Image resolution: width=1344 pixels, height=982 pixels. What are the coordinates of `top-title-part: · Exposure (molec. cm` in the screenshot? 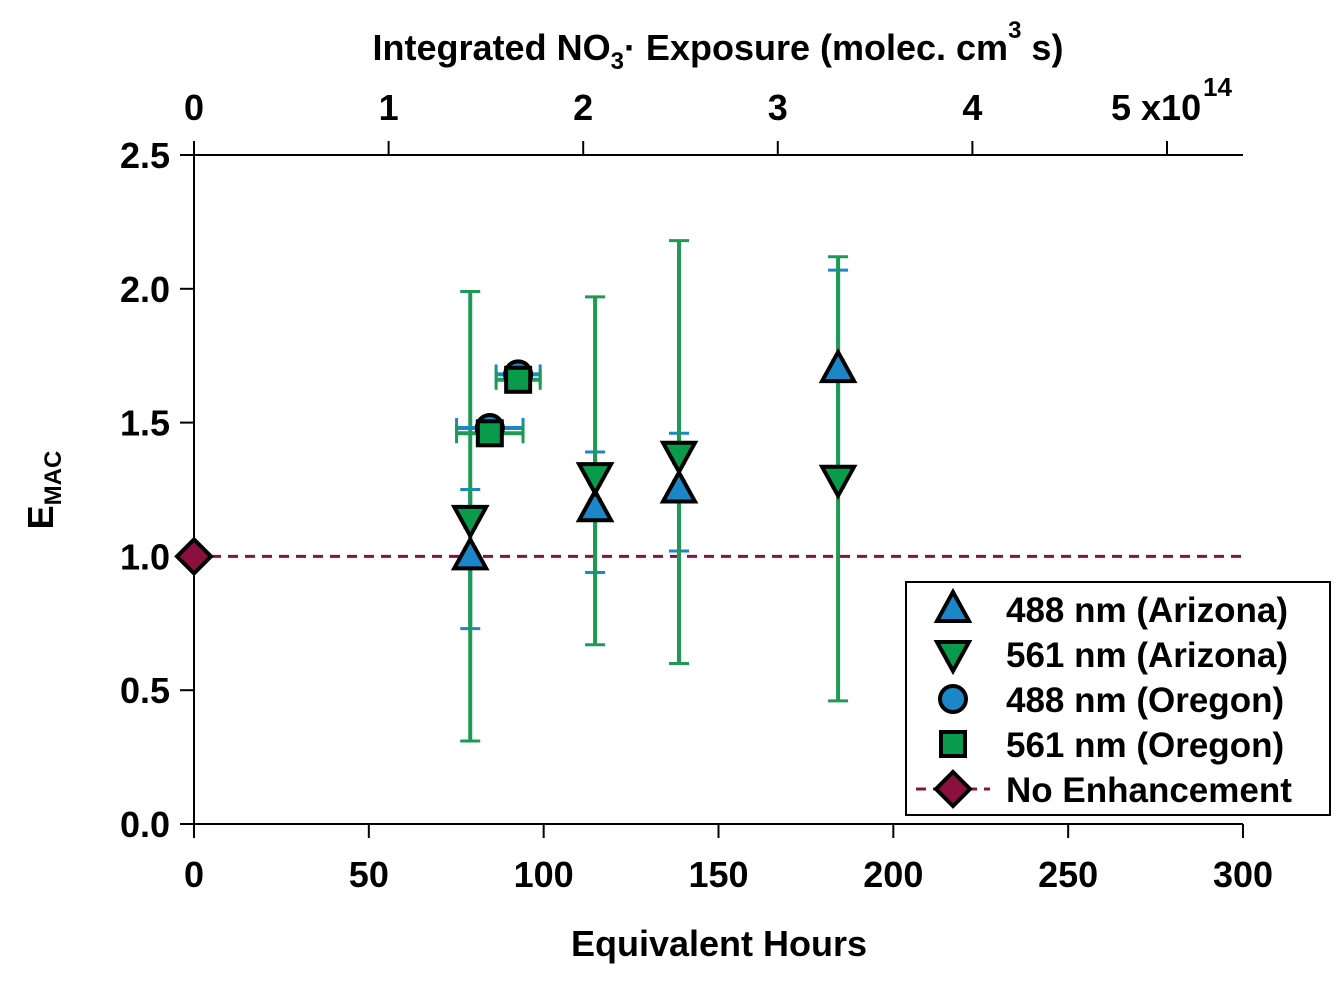 It's located at (816, 47).